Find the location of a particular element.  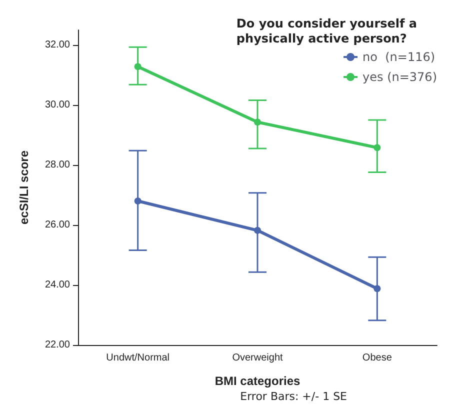

legend-label: no (n=116) is located at coordinates (399, 57).